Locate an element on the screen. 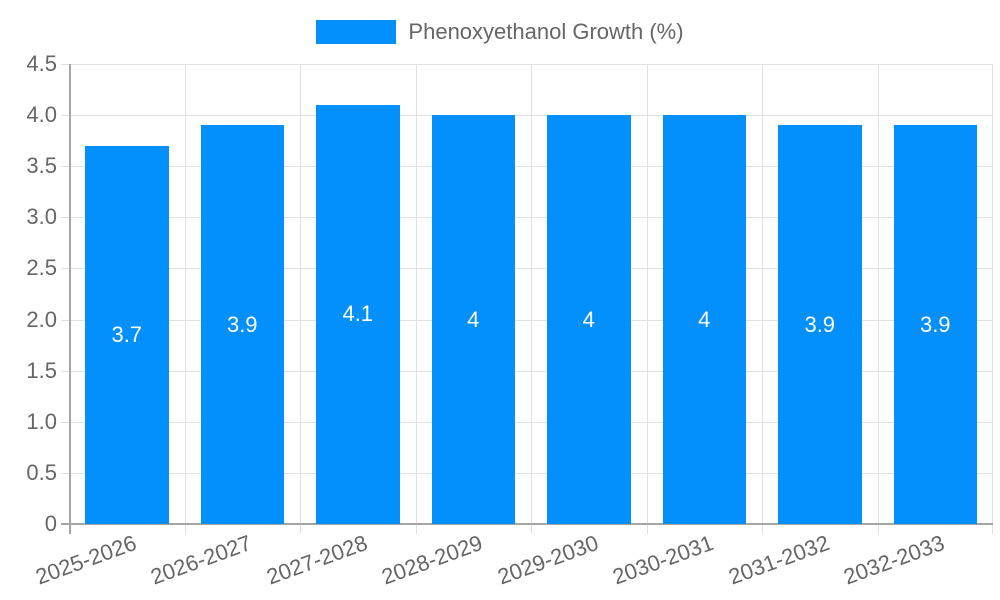 This screenshot has width=1000, height=600. x-tick-label: 2030-2031 is located at coordinates (663, 560).